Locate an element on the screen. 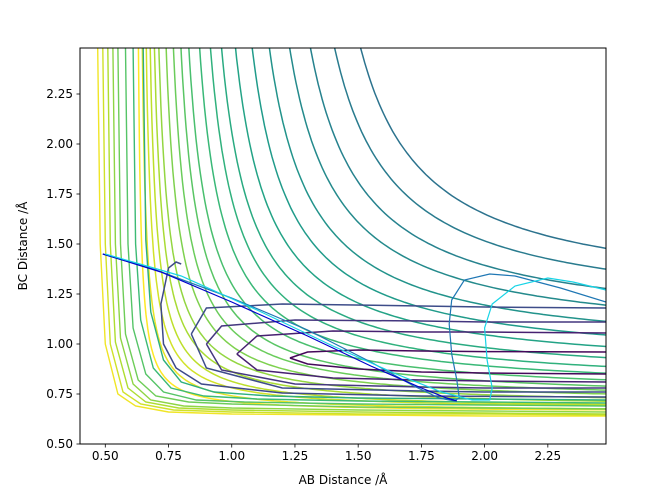 This screenshot has height=504, width=645. y-tick-label: 2.25 is located at coordinates (59, 94).